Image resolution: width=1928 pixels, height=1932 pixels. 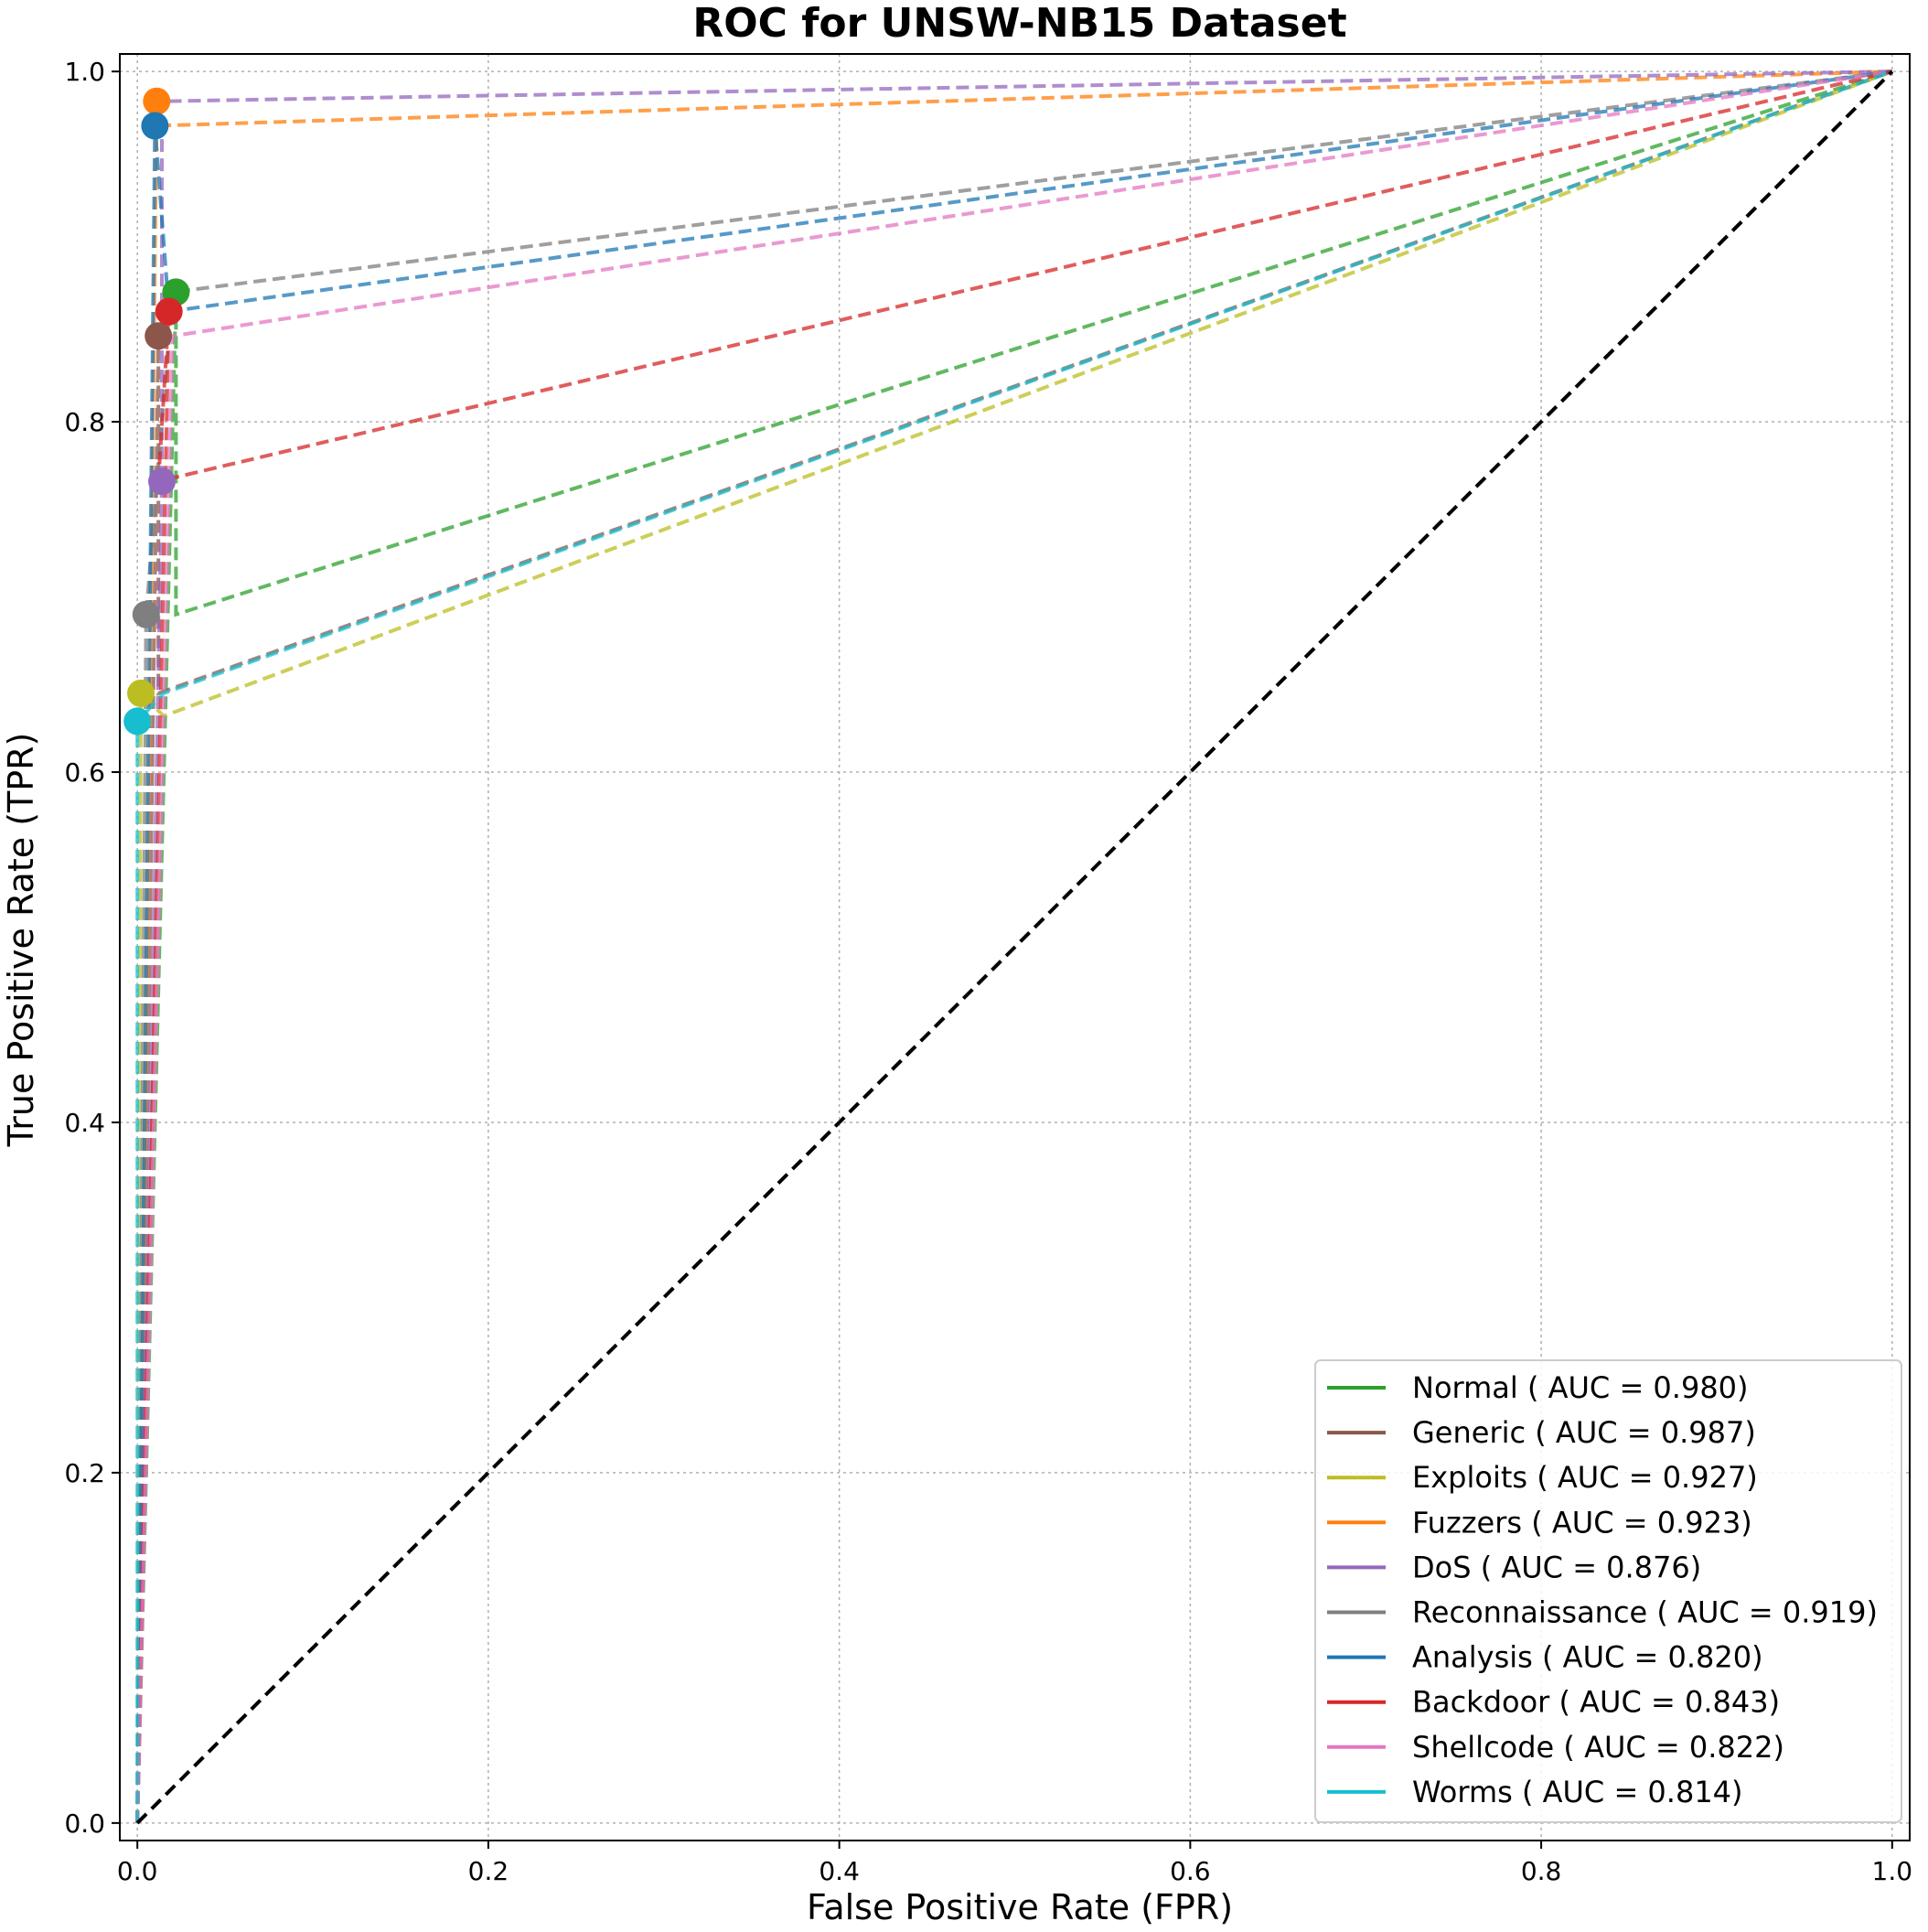 I want to click on legend-label-reconnaissance: Reconnaissance ( AUC = 0.919), so click(x=1645, y=1613).